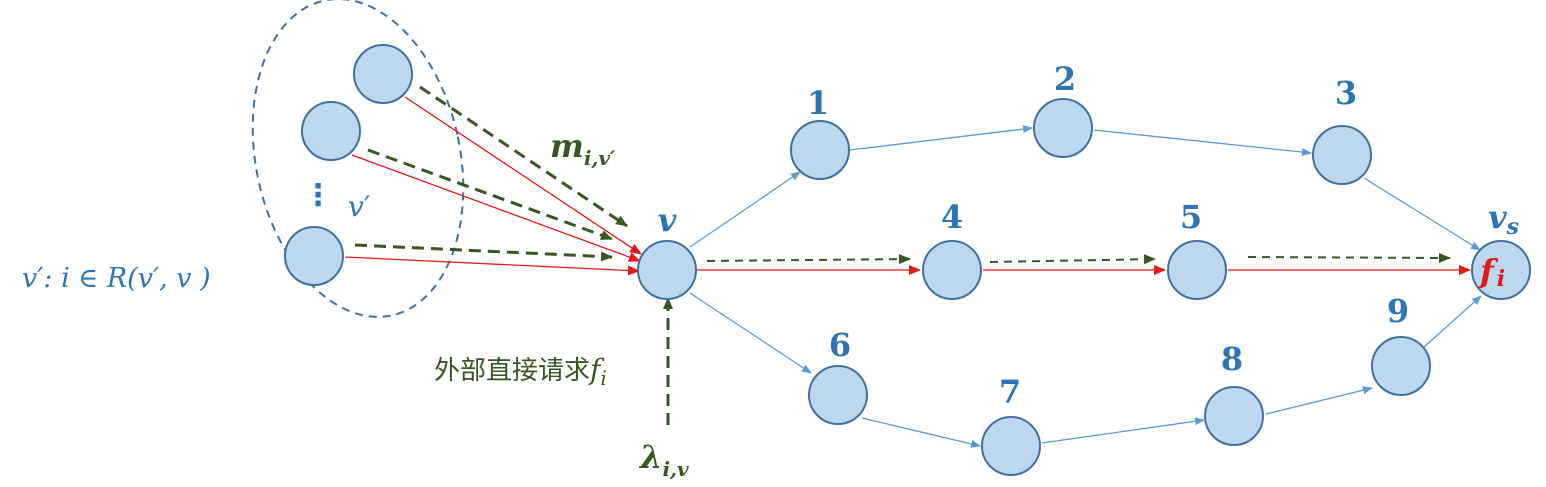 The height and width of the screenshot is (487, 1546). I want to click on dash-top-to-v, so click(523, 156).